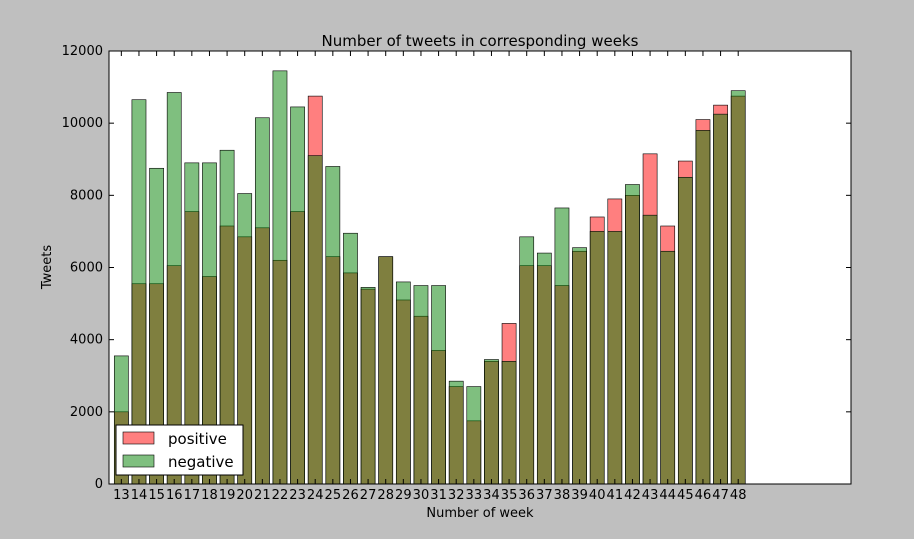 Image resolution: width=914 pixels, height=539 pixels. I want to click on y-tick-label: 10000, so click(82, 123).